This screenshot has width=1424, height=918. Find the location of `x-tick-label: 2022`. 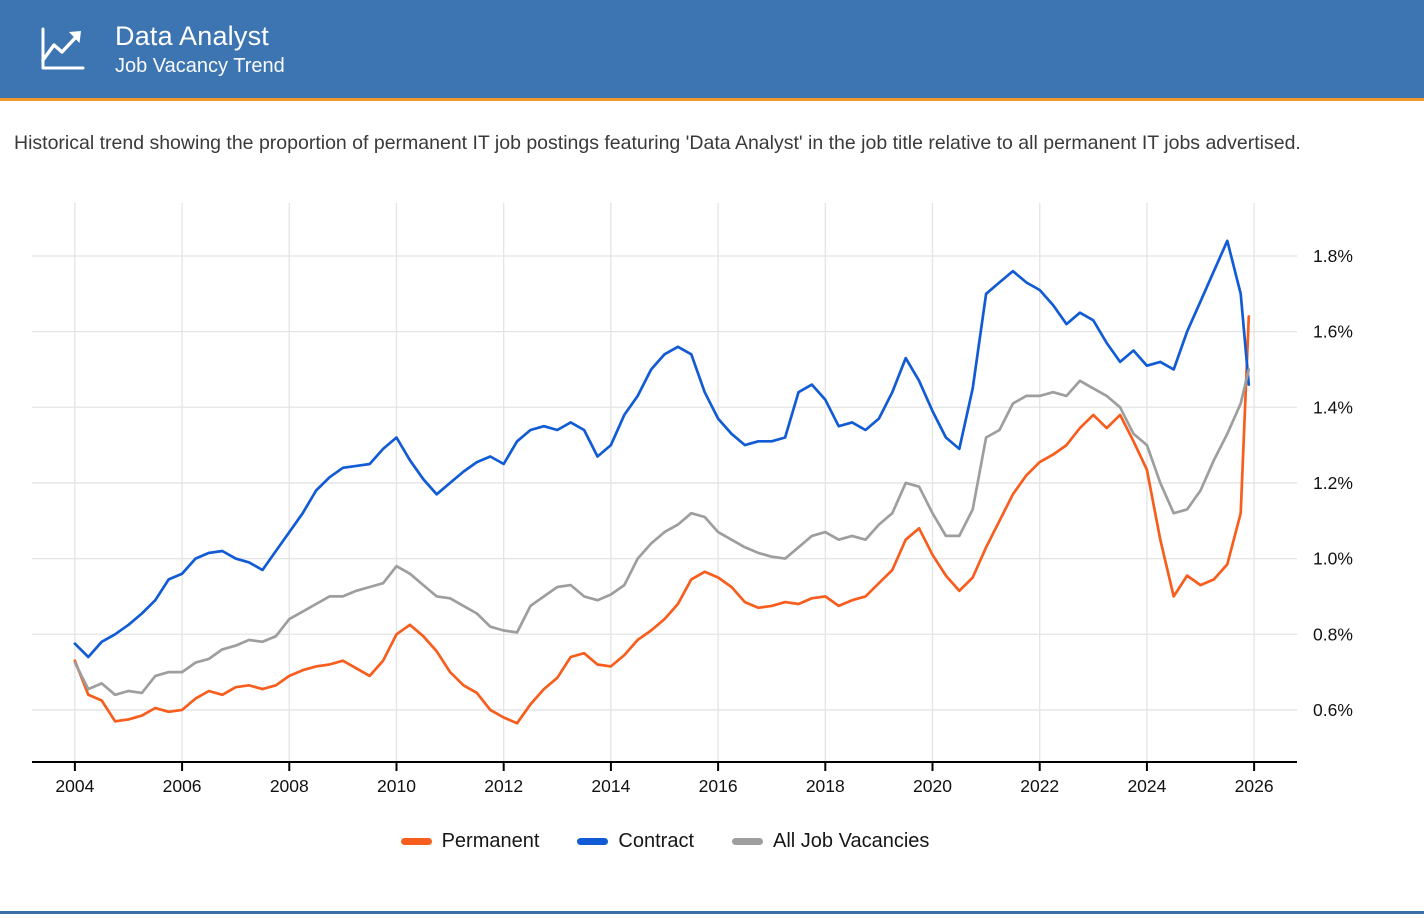

x-tick-label: 2022 is located at coordinates (1039, 785).